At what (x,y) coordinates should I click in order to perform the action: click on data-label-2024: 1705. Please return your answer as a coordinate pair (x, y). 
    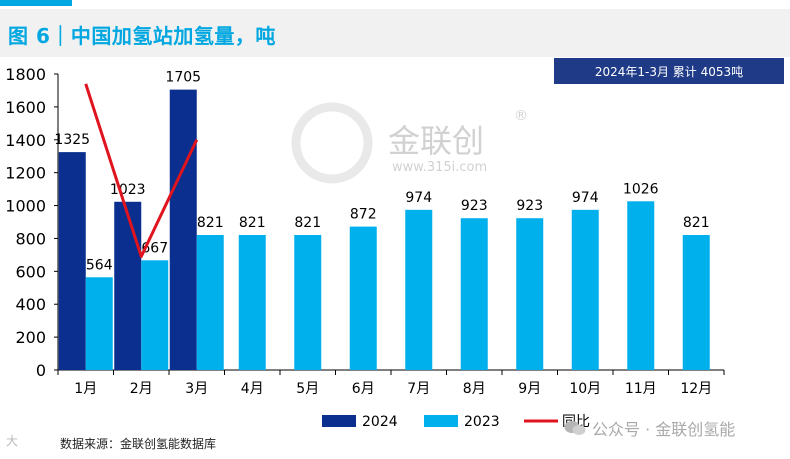
    Looking at the image, I should click on (183, 78).